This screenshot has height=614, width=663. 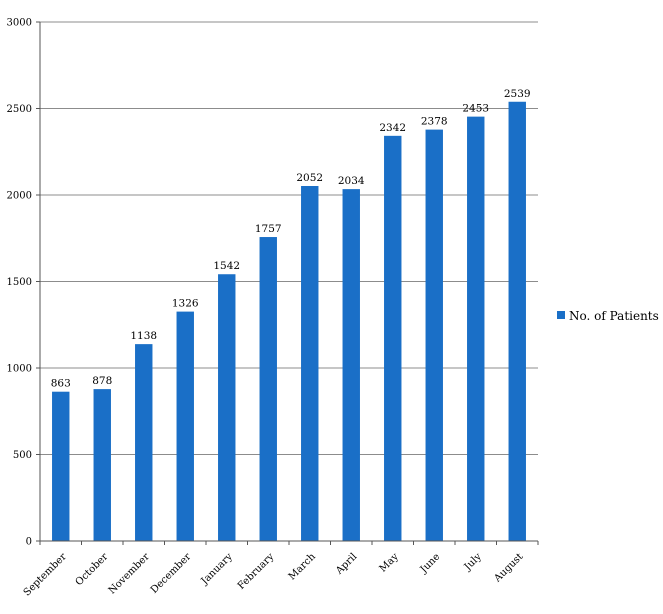 I want to click on y-tick-label: 1500, so click(x=19, y=282).